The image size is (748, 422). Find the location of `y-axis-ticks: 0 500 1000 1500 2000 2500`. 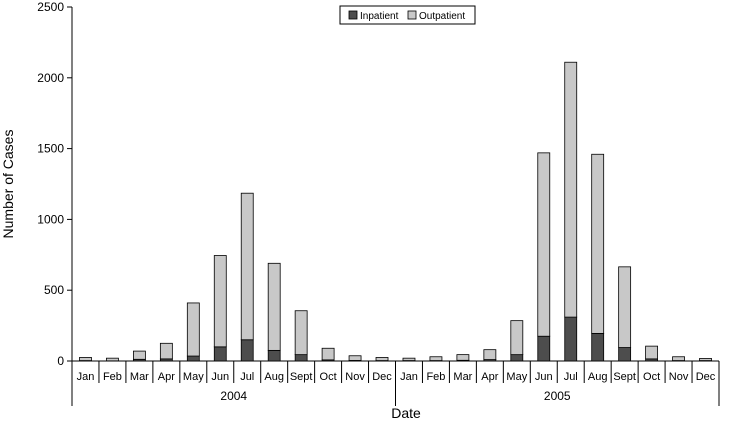

y-axis-ticks: 0 500 1000 1500 2000 2500 is located at coordinates (54, 184).